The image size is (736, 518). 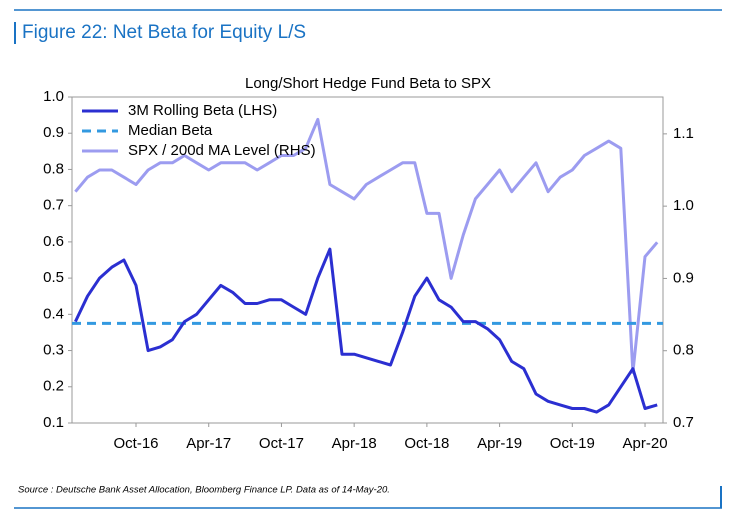 What do you see at coordinates (426, 443) in the screenshot?
I see `x-tick-label: Oct-18` at bounding box center [426, 443].